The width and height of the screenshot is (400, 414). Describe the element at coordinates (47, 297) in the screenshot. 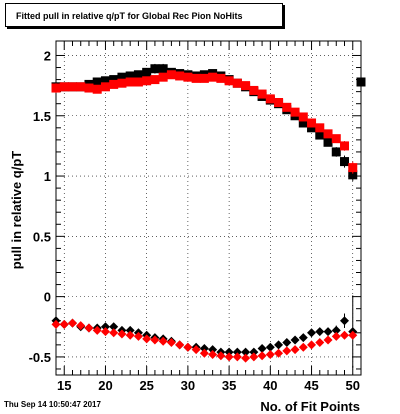

I see `y-tick-label: 0` at that location.